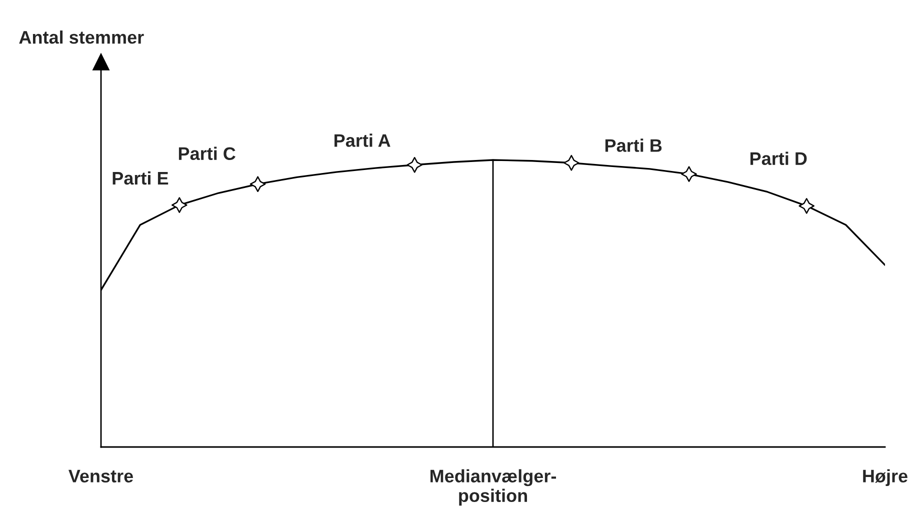  What do you see at coordinates (633, 145) in the screenshot?
I see `text: Parti B` at bounding box center [633, 145].